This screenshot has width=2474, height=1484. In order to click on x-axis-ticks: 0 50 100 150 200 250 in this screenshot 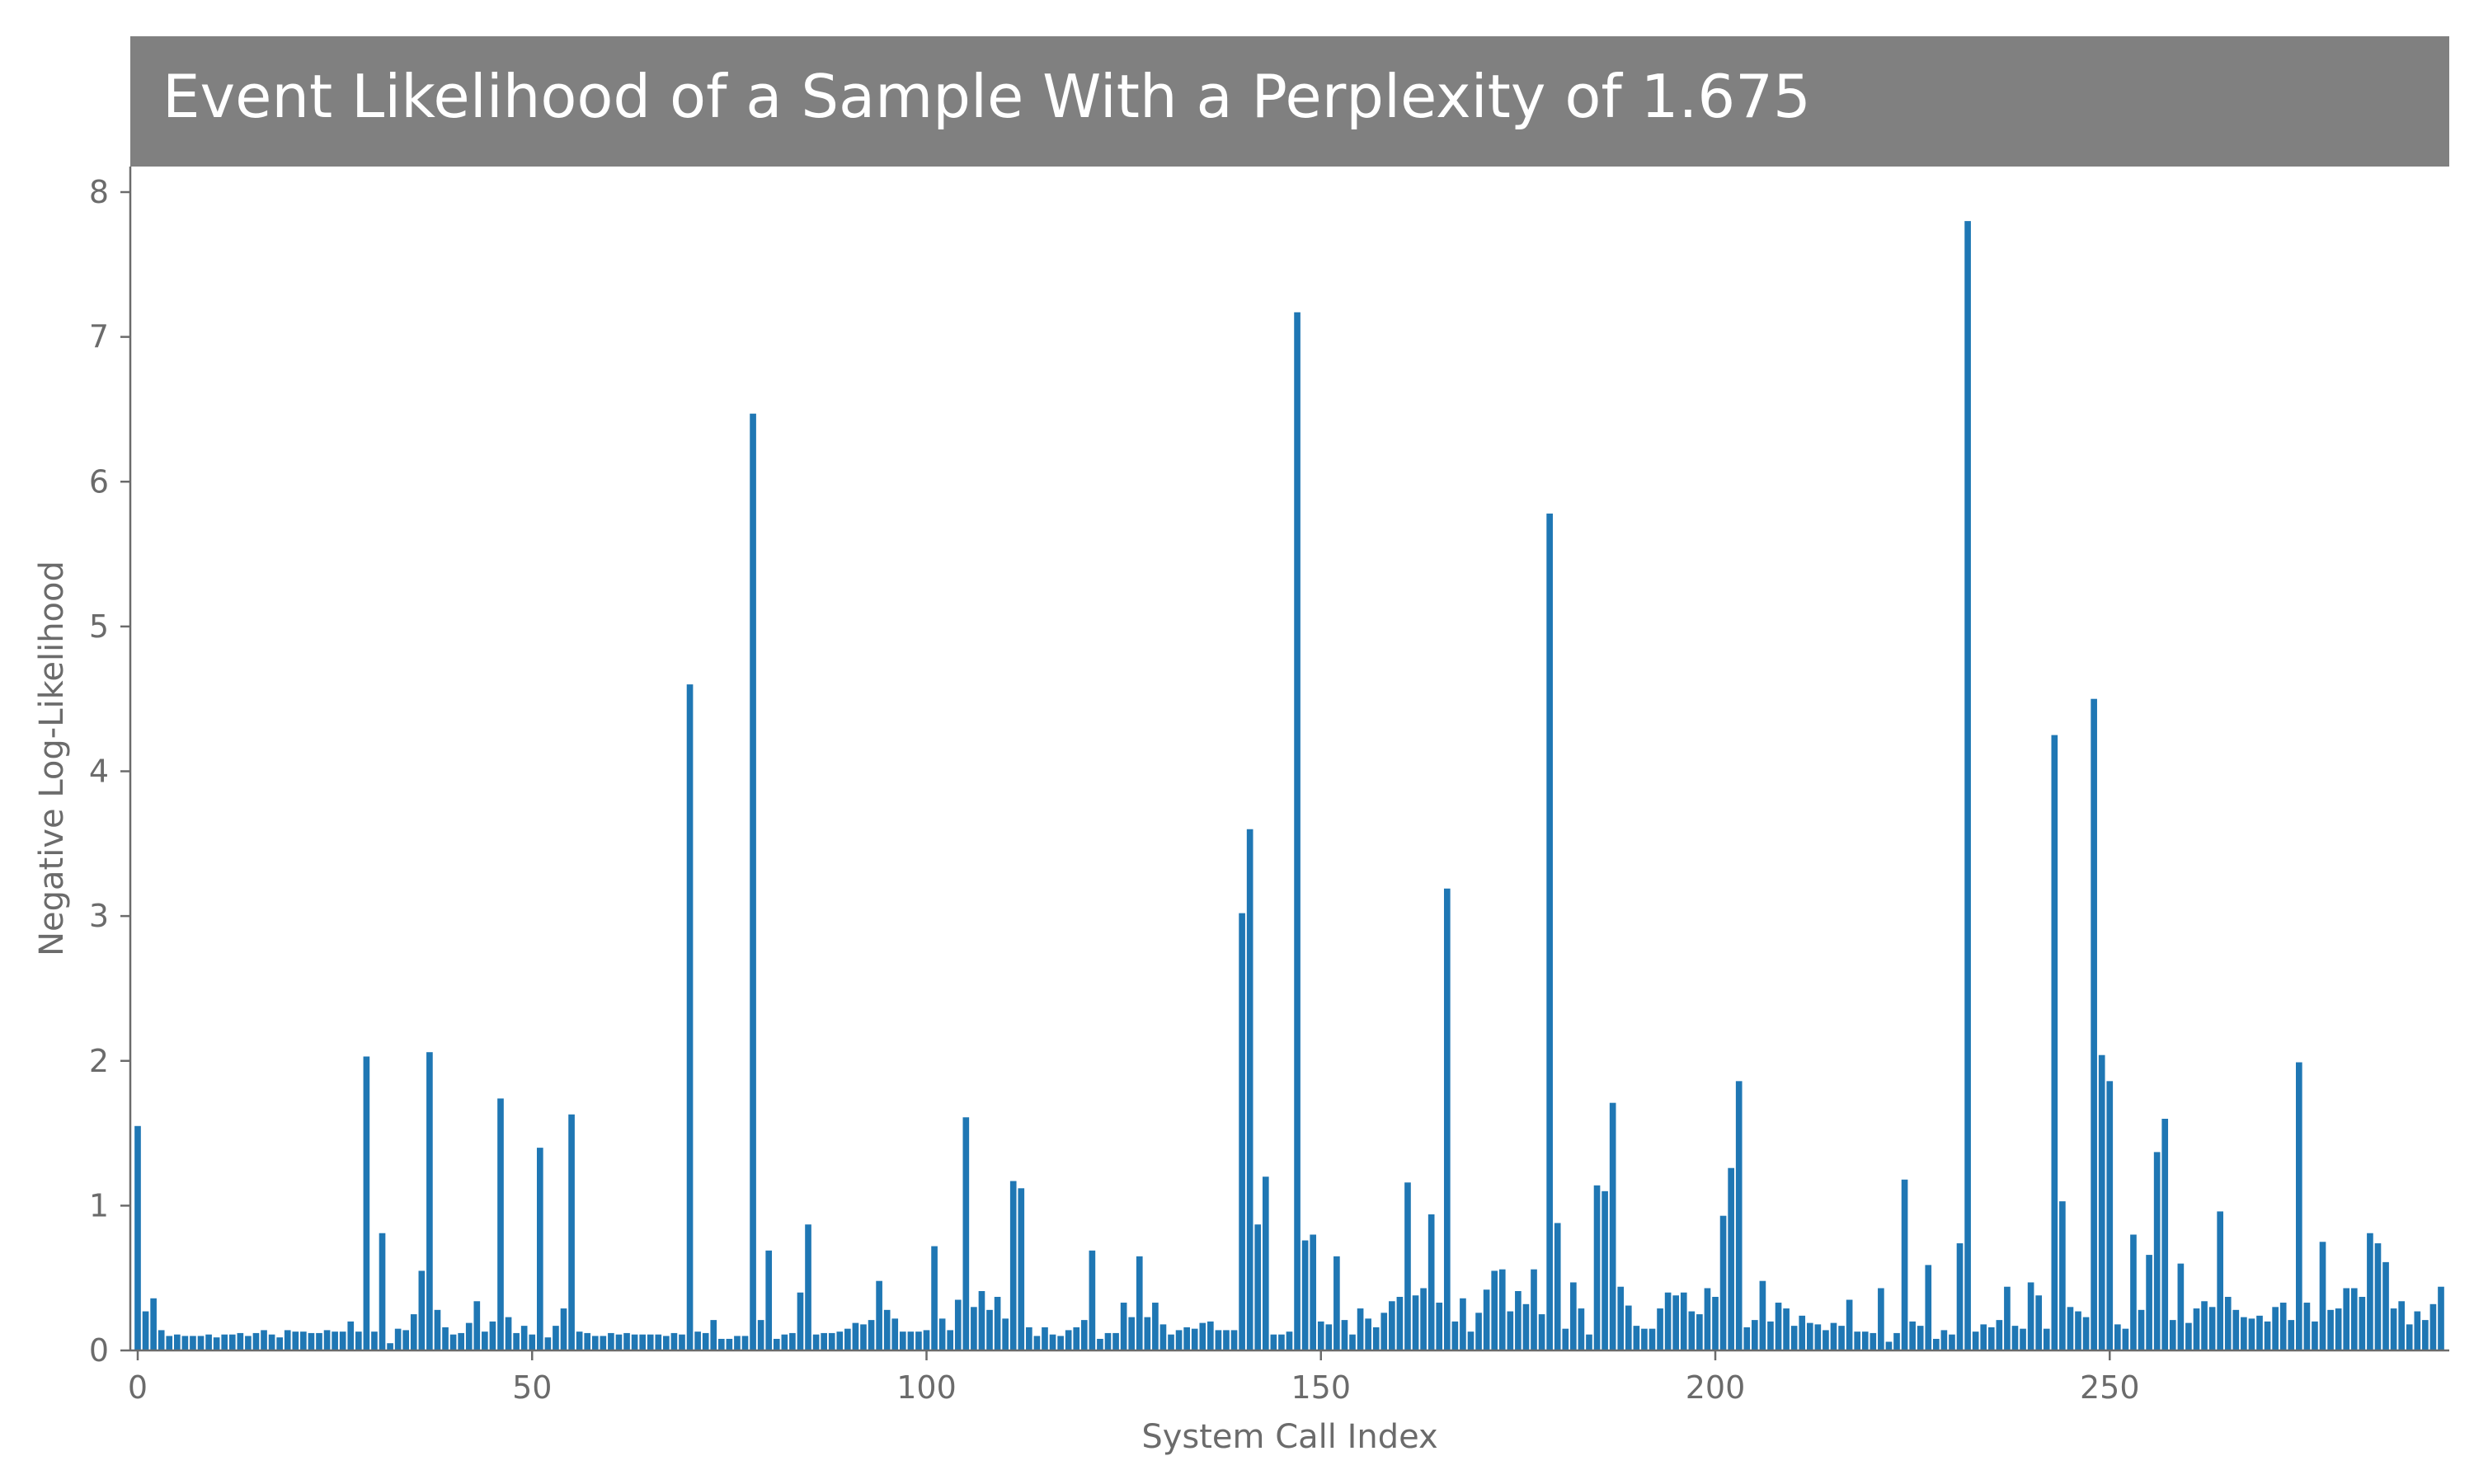, I will do `click(1134, 1378)`.